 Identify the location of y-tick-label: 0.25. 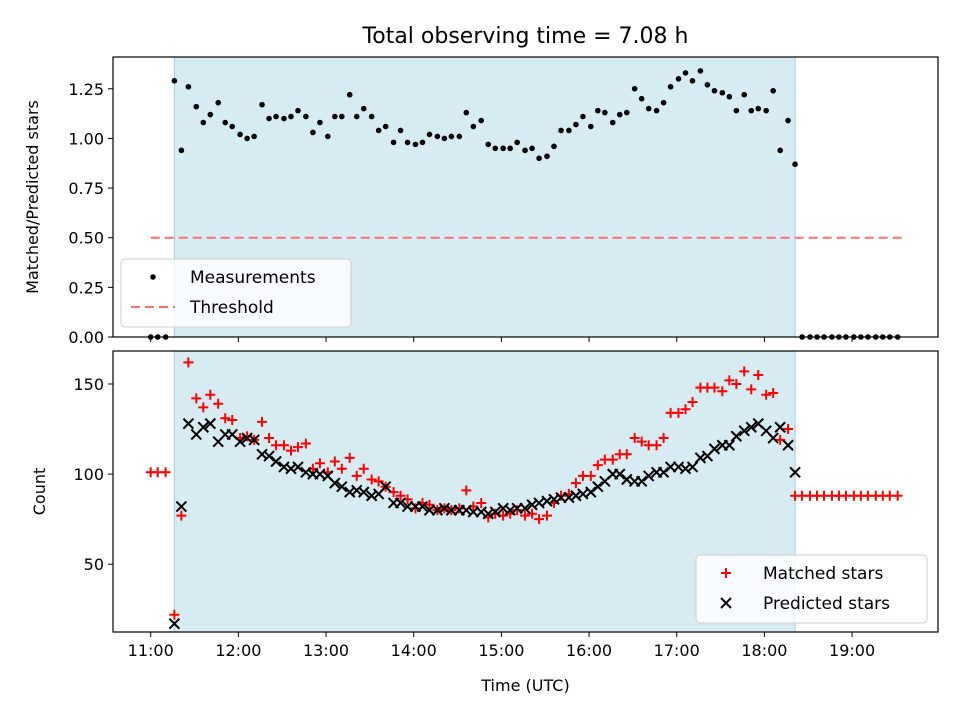
(86, 287).